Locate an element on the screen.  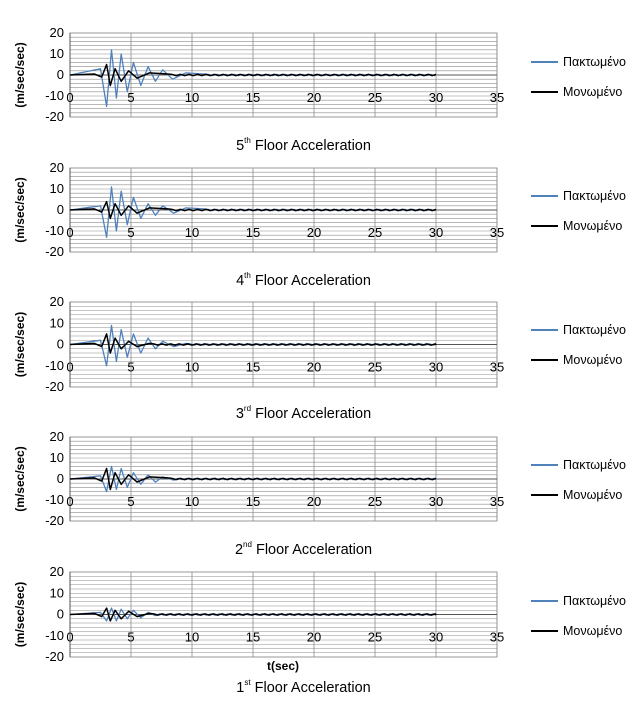
chart-caption: 3rd Floor Acceleration is located at coordinates (303, 413).